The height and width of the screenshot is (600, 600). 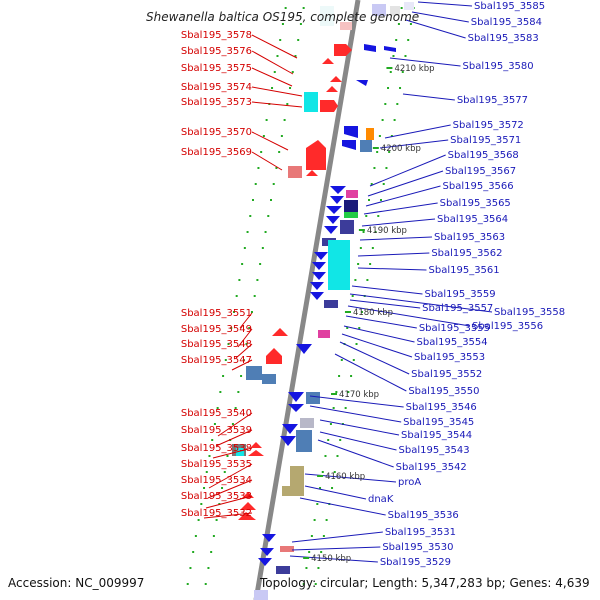 What do you see at coordinates (506, 22) in the screenshot?
I see `gene-label-right: Sbal195_3584` at bounding box center [506, 22].